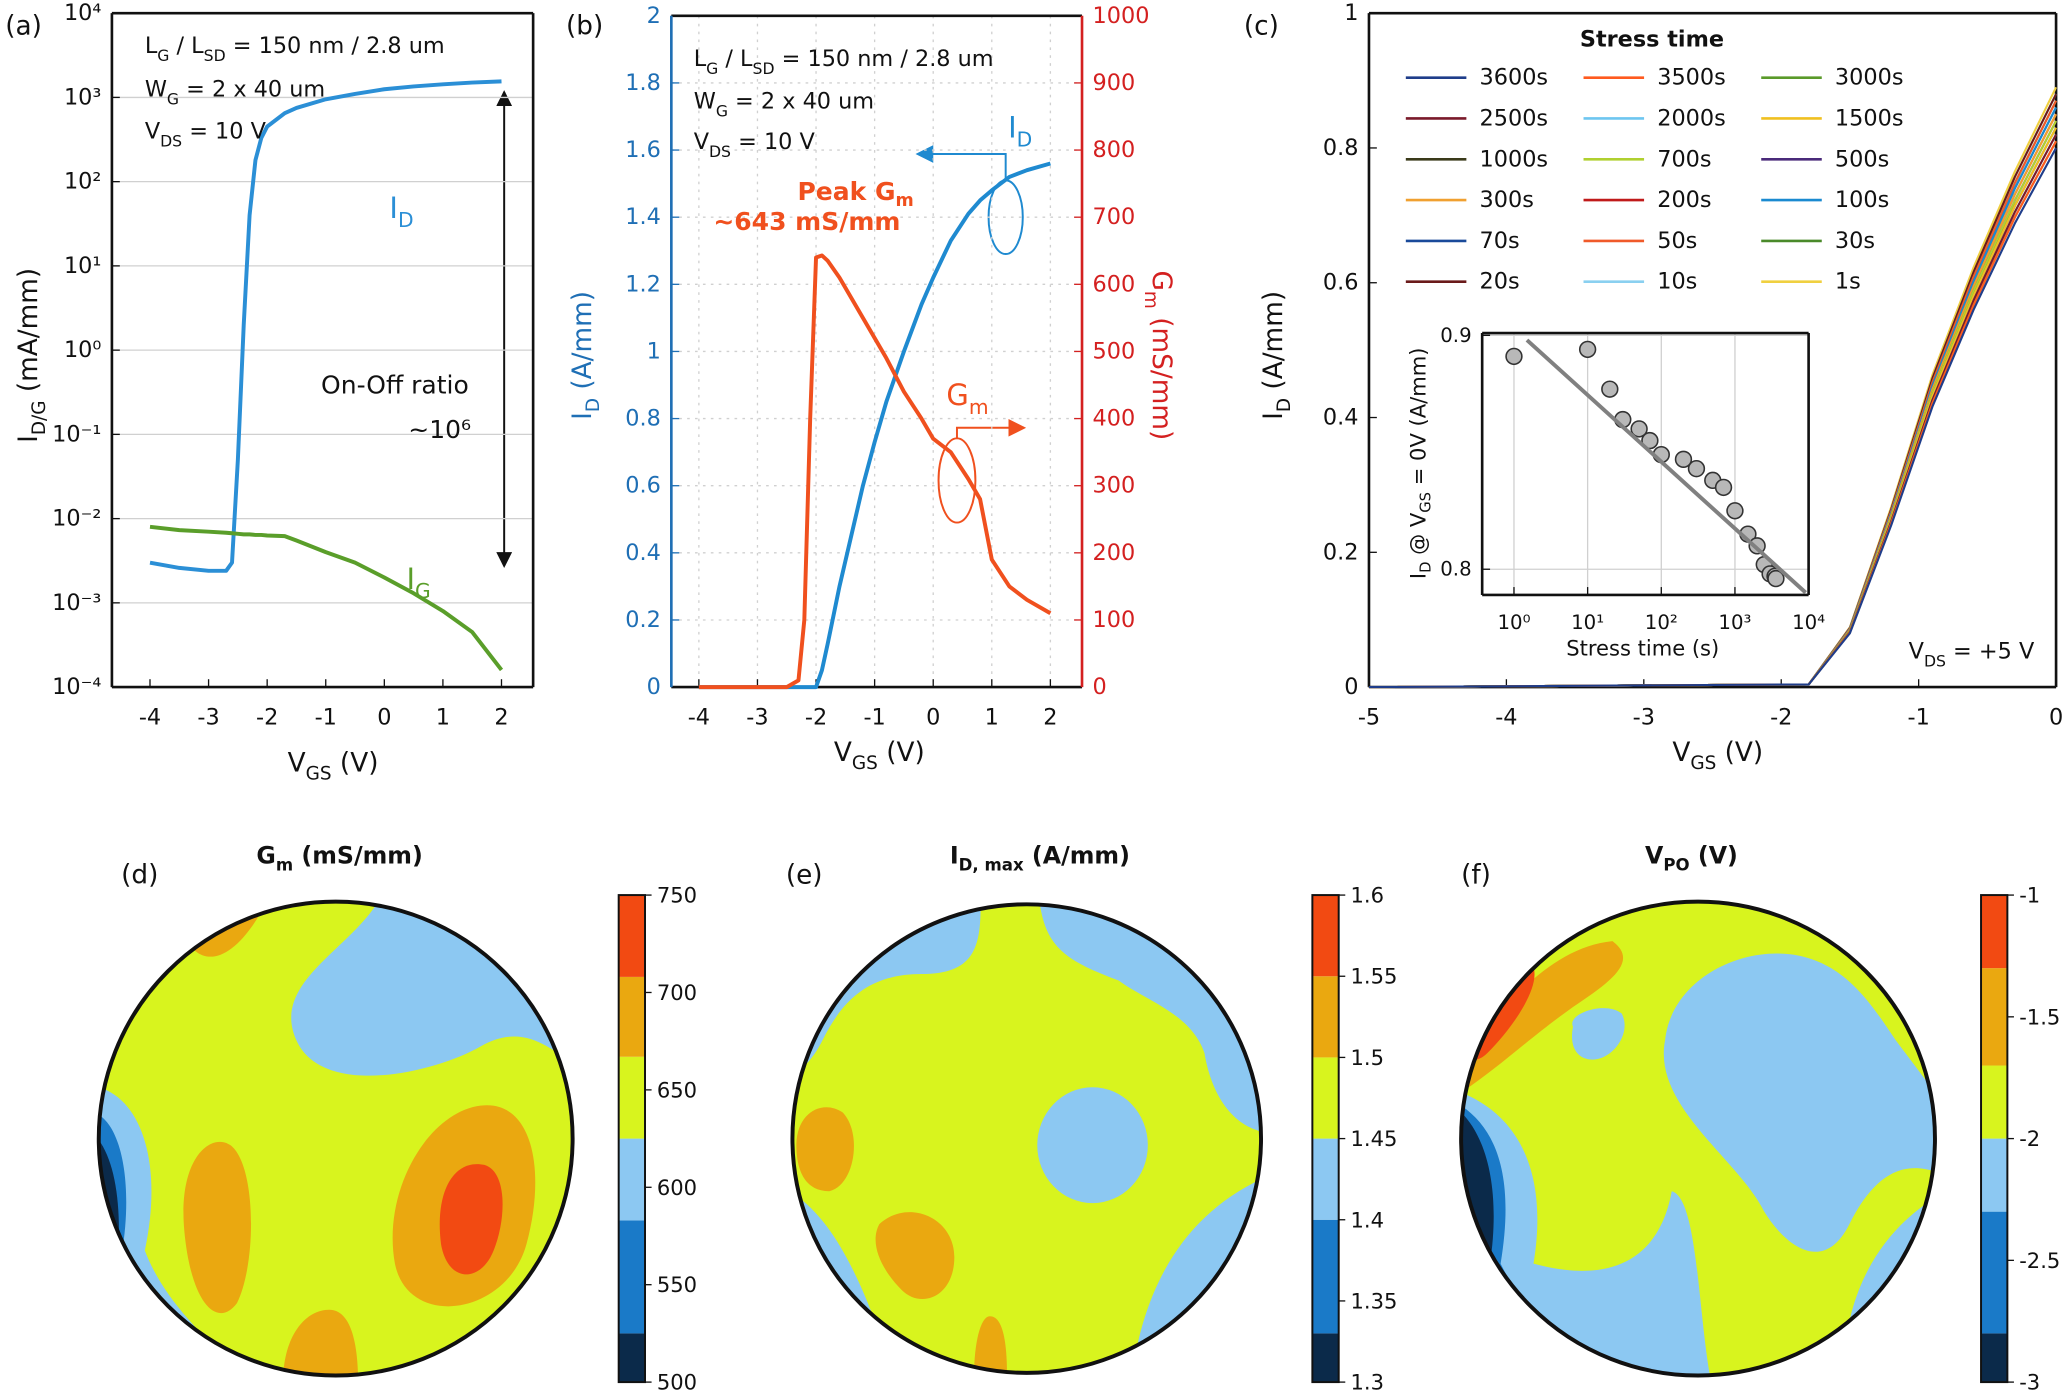  Describe the element at coordinates (1644, 717) in the screenshot. I see `x-tick-label: -3` at that location.